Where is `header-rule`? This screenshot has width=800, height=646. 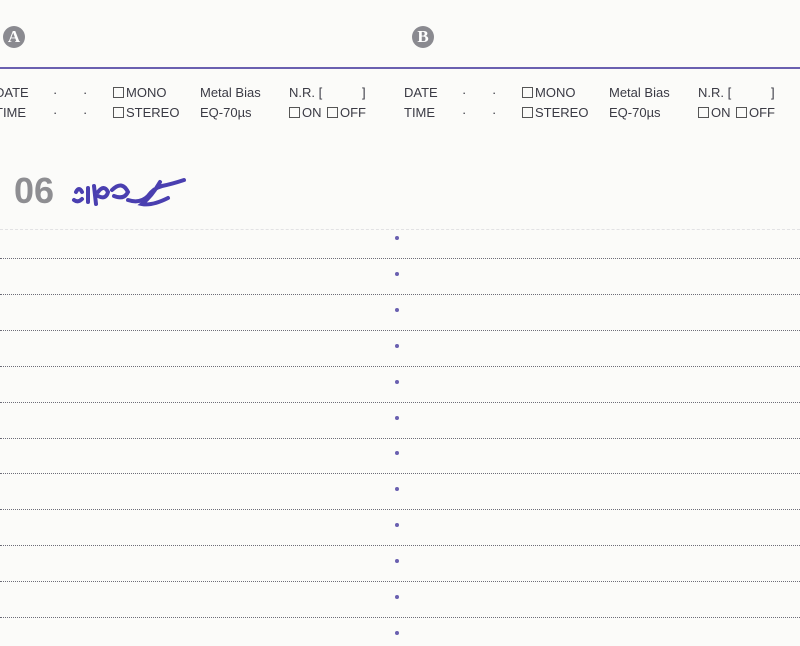 header-rule is located at coordinates (400, 68).